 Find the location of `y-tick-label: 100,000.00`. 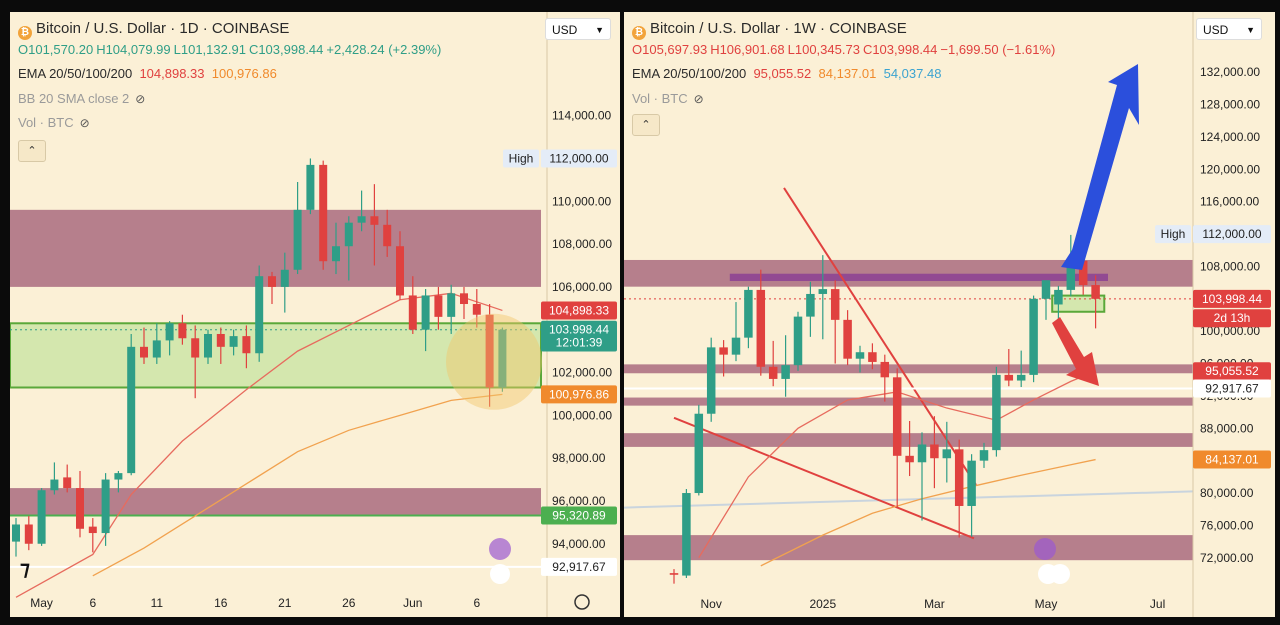

y-tick-label: 100,000.00 is located at coordinates (1230, 331).